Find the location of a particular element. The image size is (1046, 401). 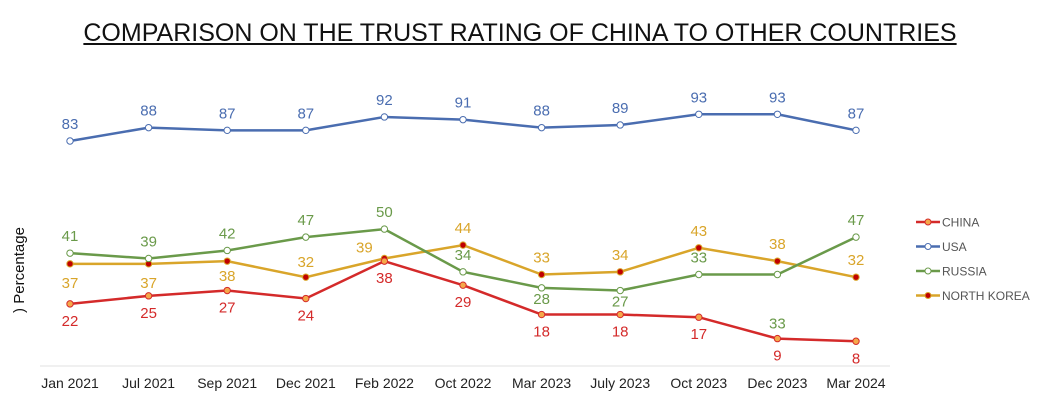

data-label: 43 is located at coordinates (698, 231).